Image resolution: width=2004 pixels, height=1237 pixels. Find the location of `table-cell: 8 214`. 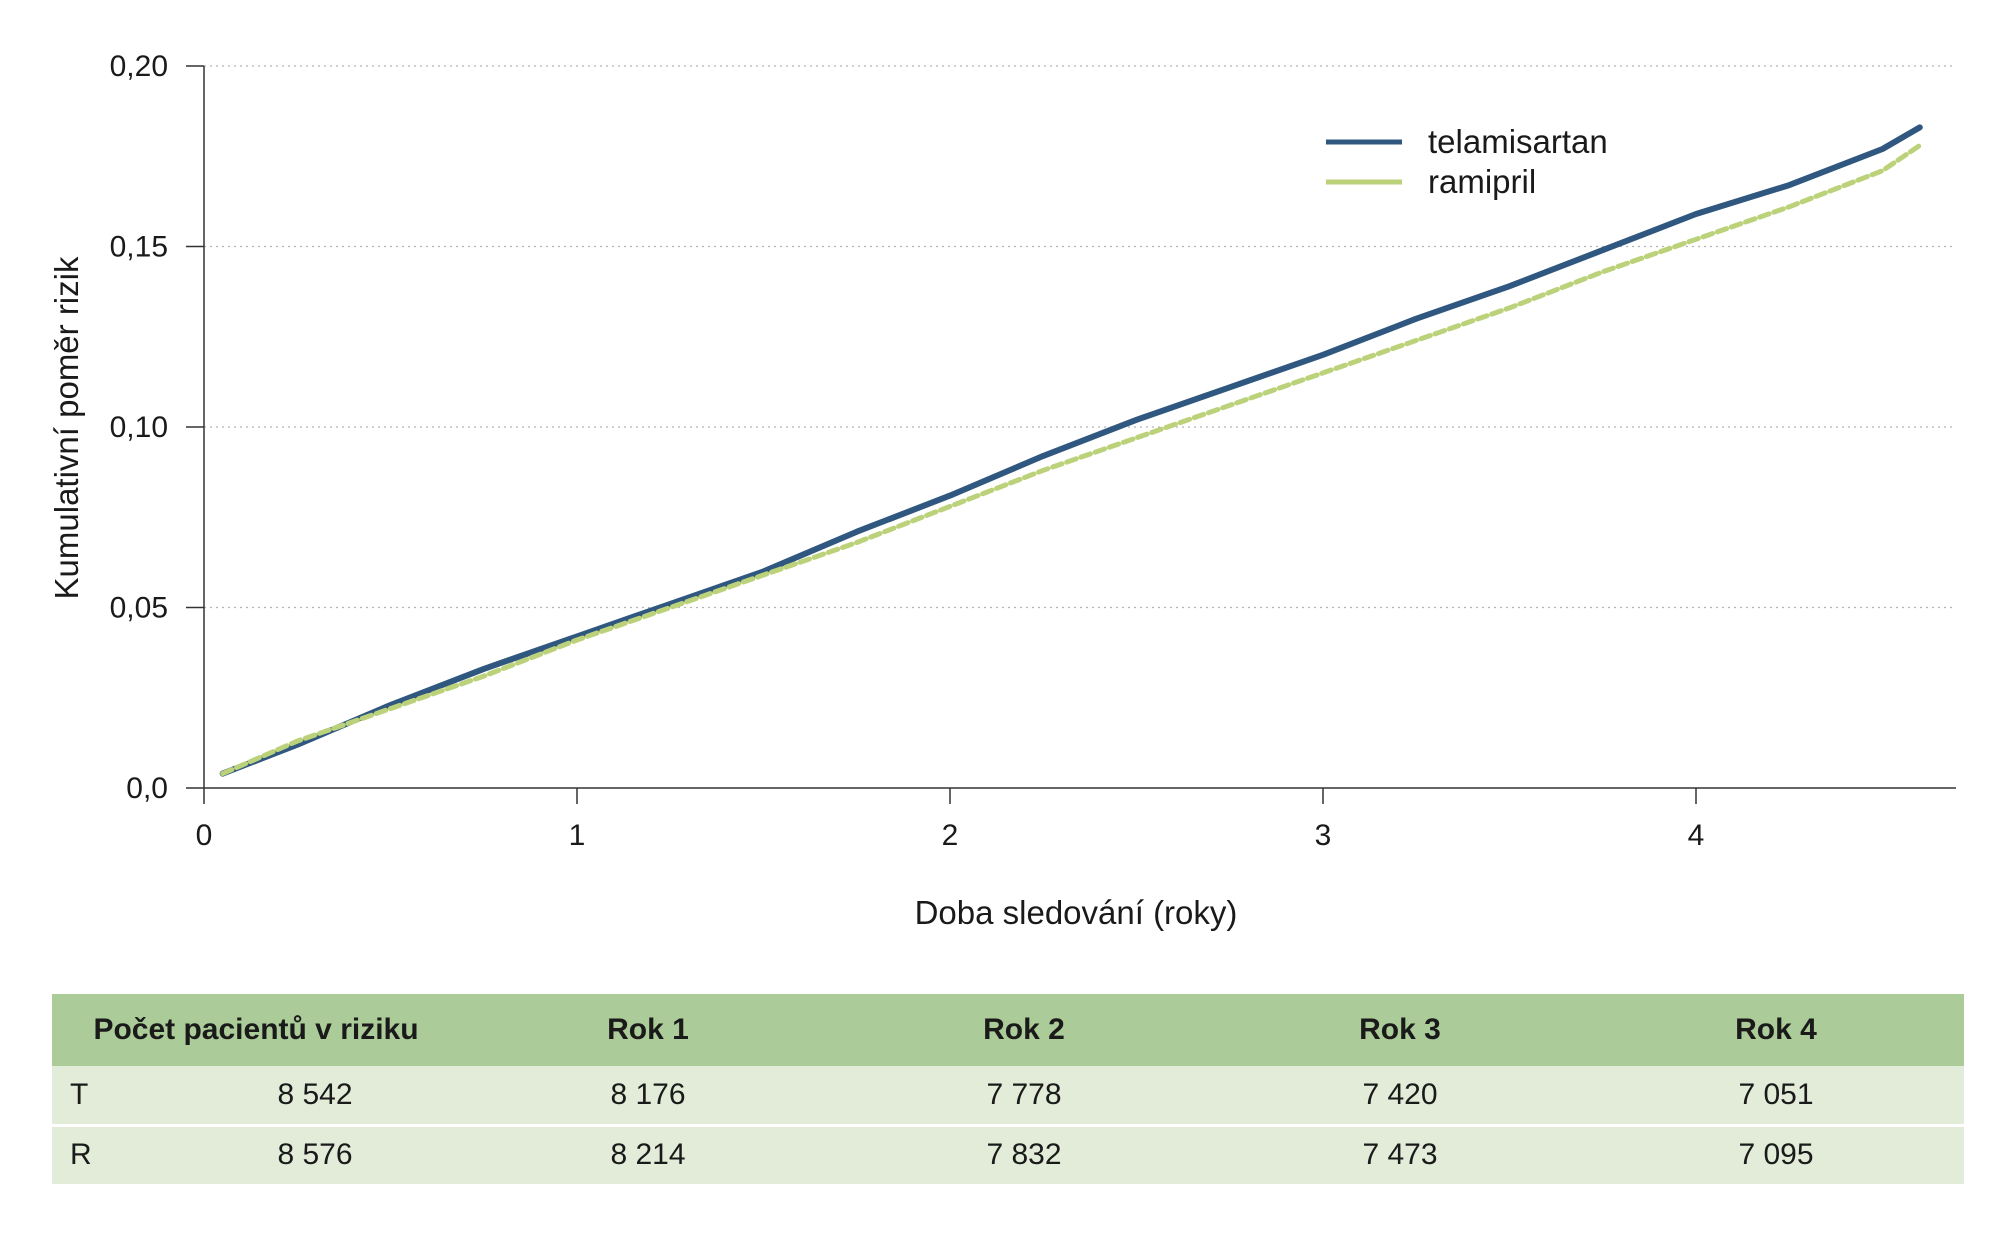

table-cell: 8 214 is located at coordinates (648, 1155).